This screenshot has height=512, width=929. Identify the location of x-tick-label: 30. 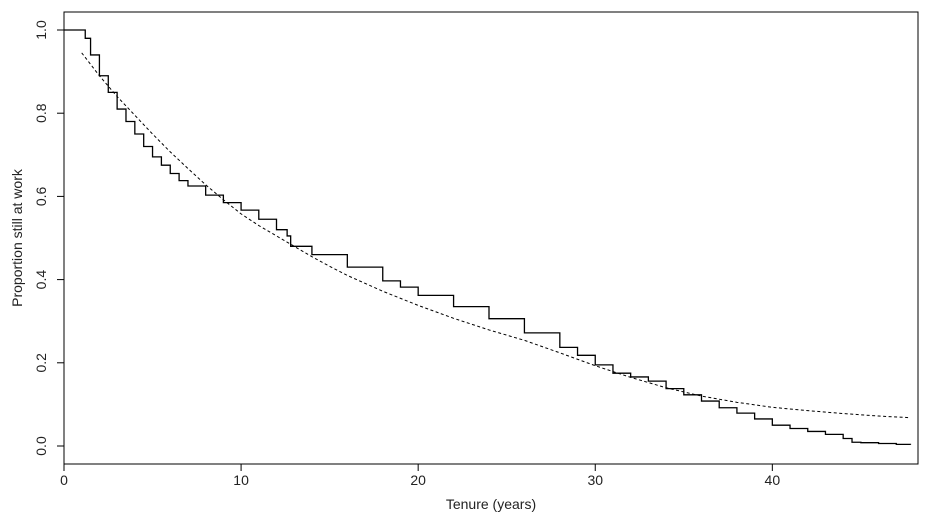
(595, 480).